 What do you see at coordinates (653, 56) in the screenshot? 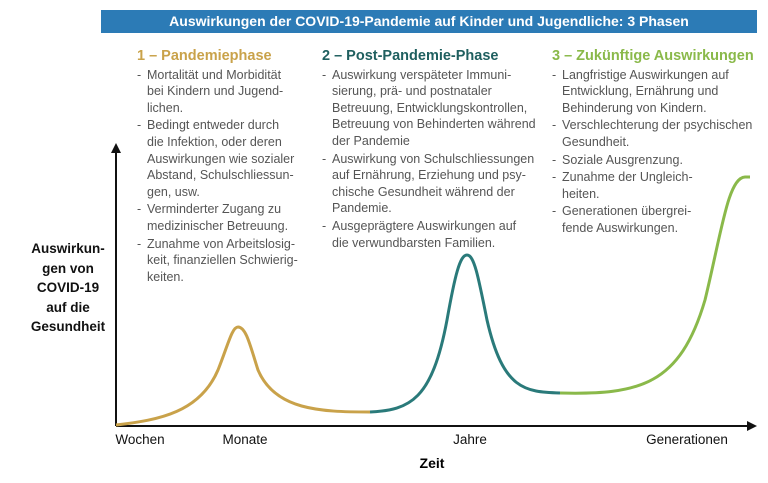
I see `phase-title: 3 – Zukünftige Auswirkungen` at bounding box center [653, 56].